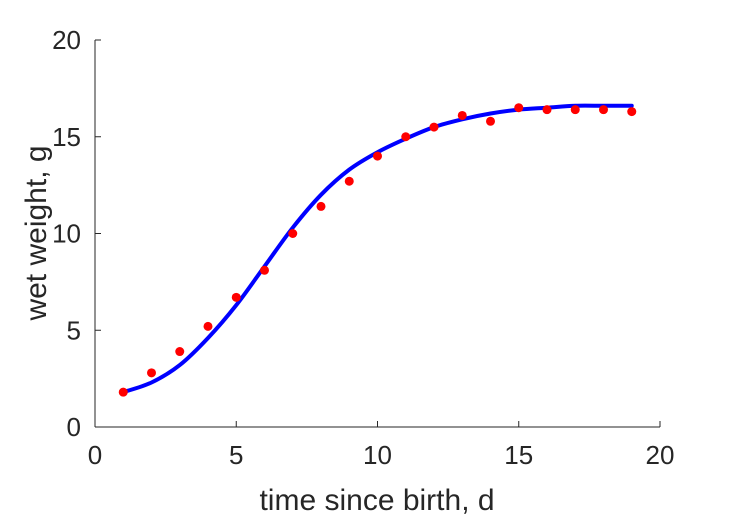 This screenshot has height=526, width=729. What do you see at coordinates (66, 234) in the screenshot?
I see `y-tick-label: 10` at bounding box center [66, 234].